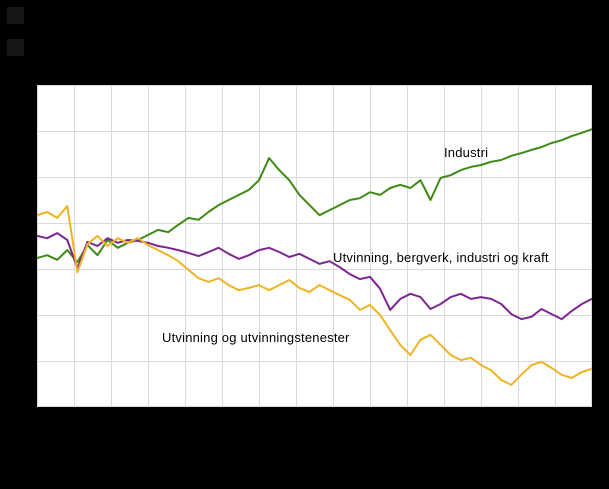 Image resolution: width=609 pixels, height=489 pixels. Describe the element at coordinates (15, 47) in the screenshot. I see `decorative-block-bottom` at that location.